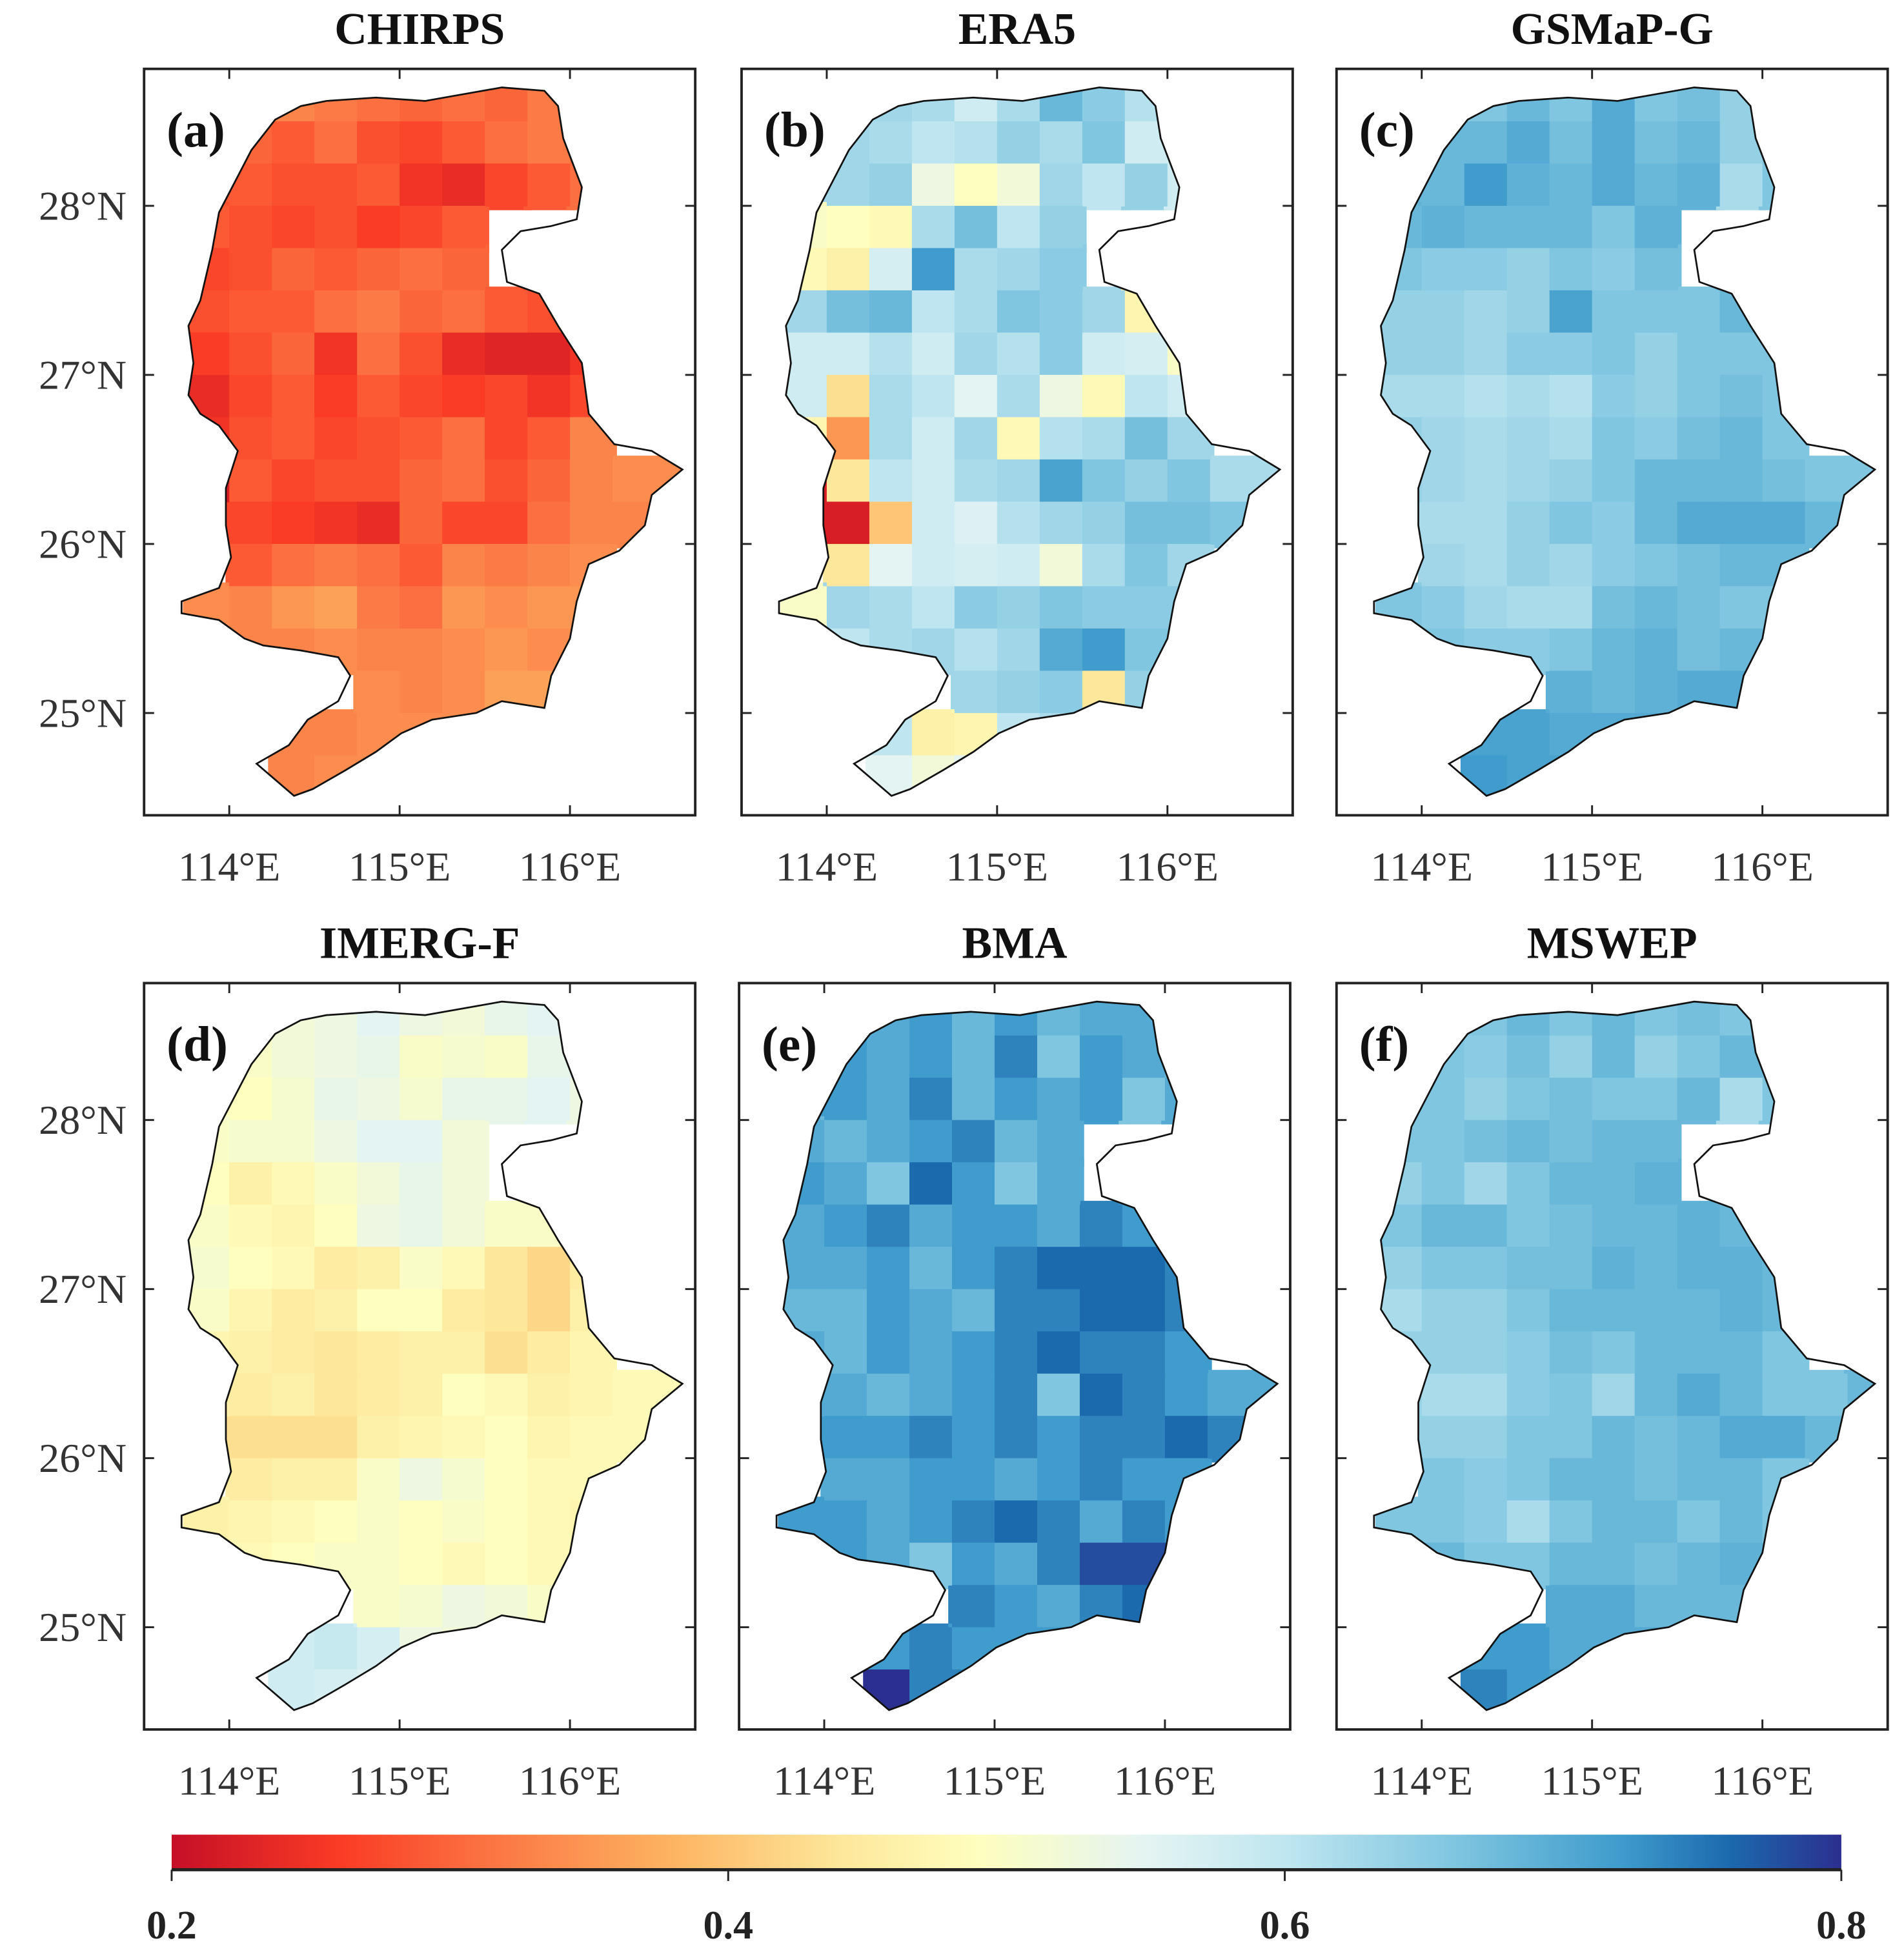 This screenshot has height=1943, width=1904. What do you see at coordinates (1387, 129) in the screenshot?
I see `panel-label: (c)` at bounding box center [1387, 129].